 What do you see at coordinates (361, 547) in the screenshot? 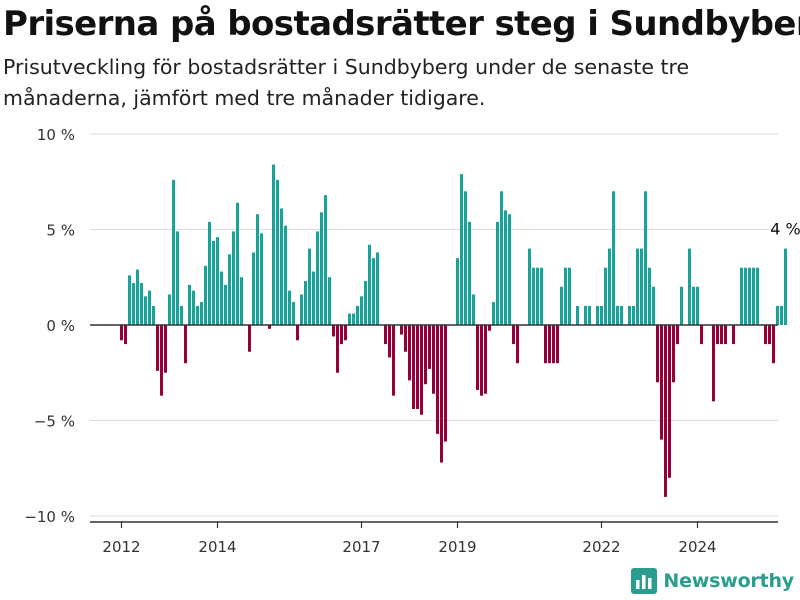
I see `x-tick-label: 2017` at bounding box center [361, 547].